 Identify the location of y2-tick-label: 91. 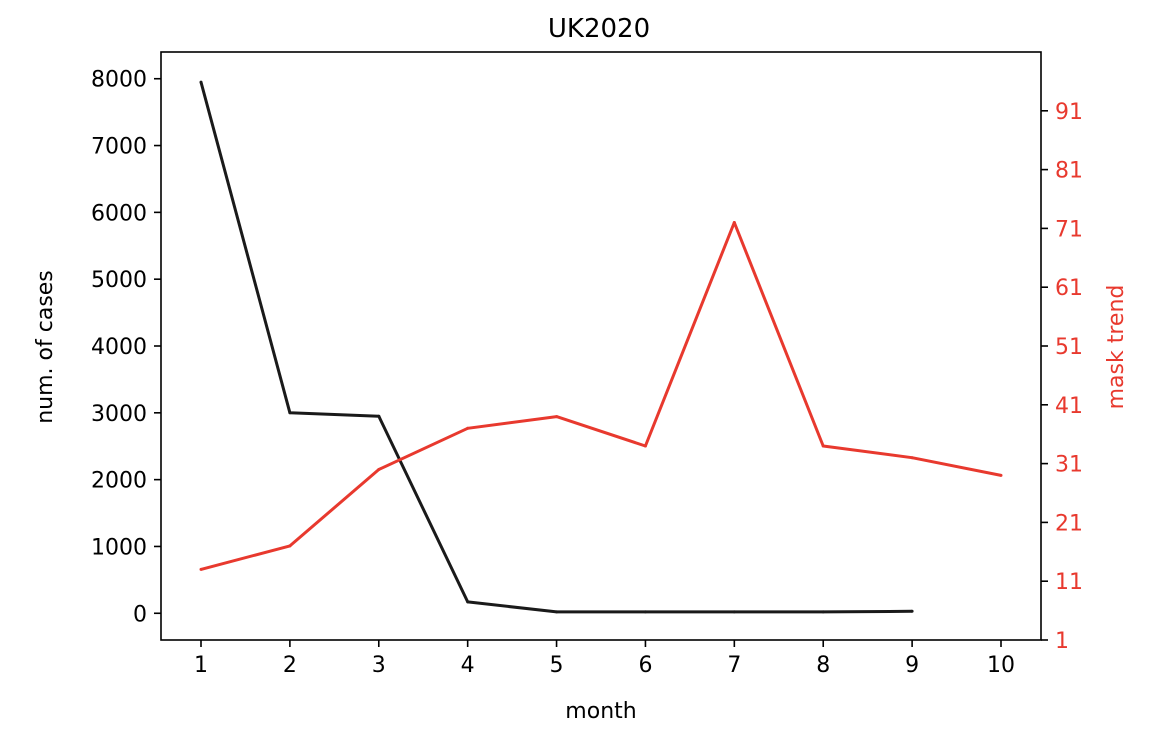
(1069, 112).